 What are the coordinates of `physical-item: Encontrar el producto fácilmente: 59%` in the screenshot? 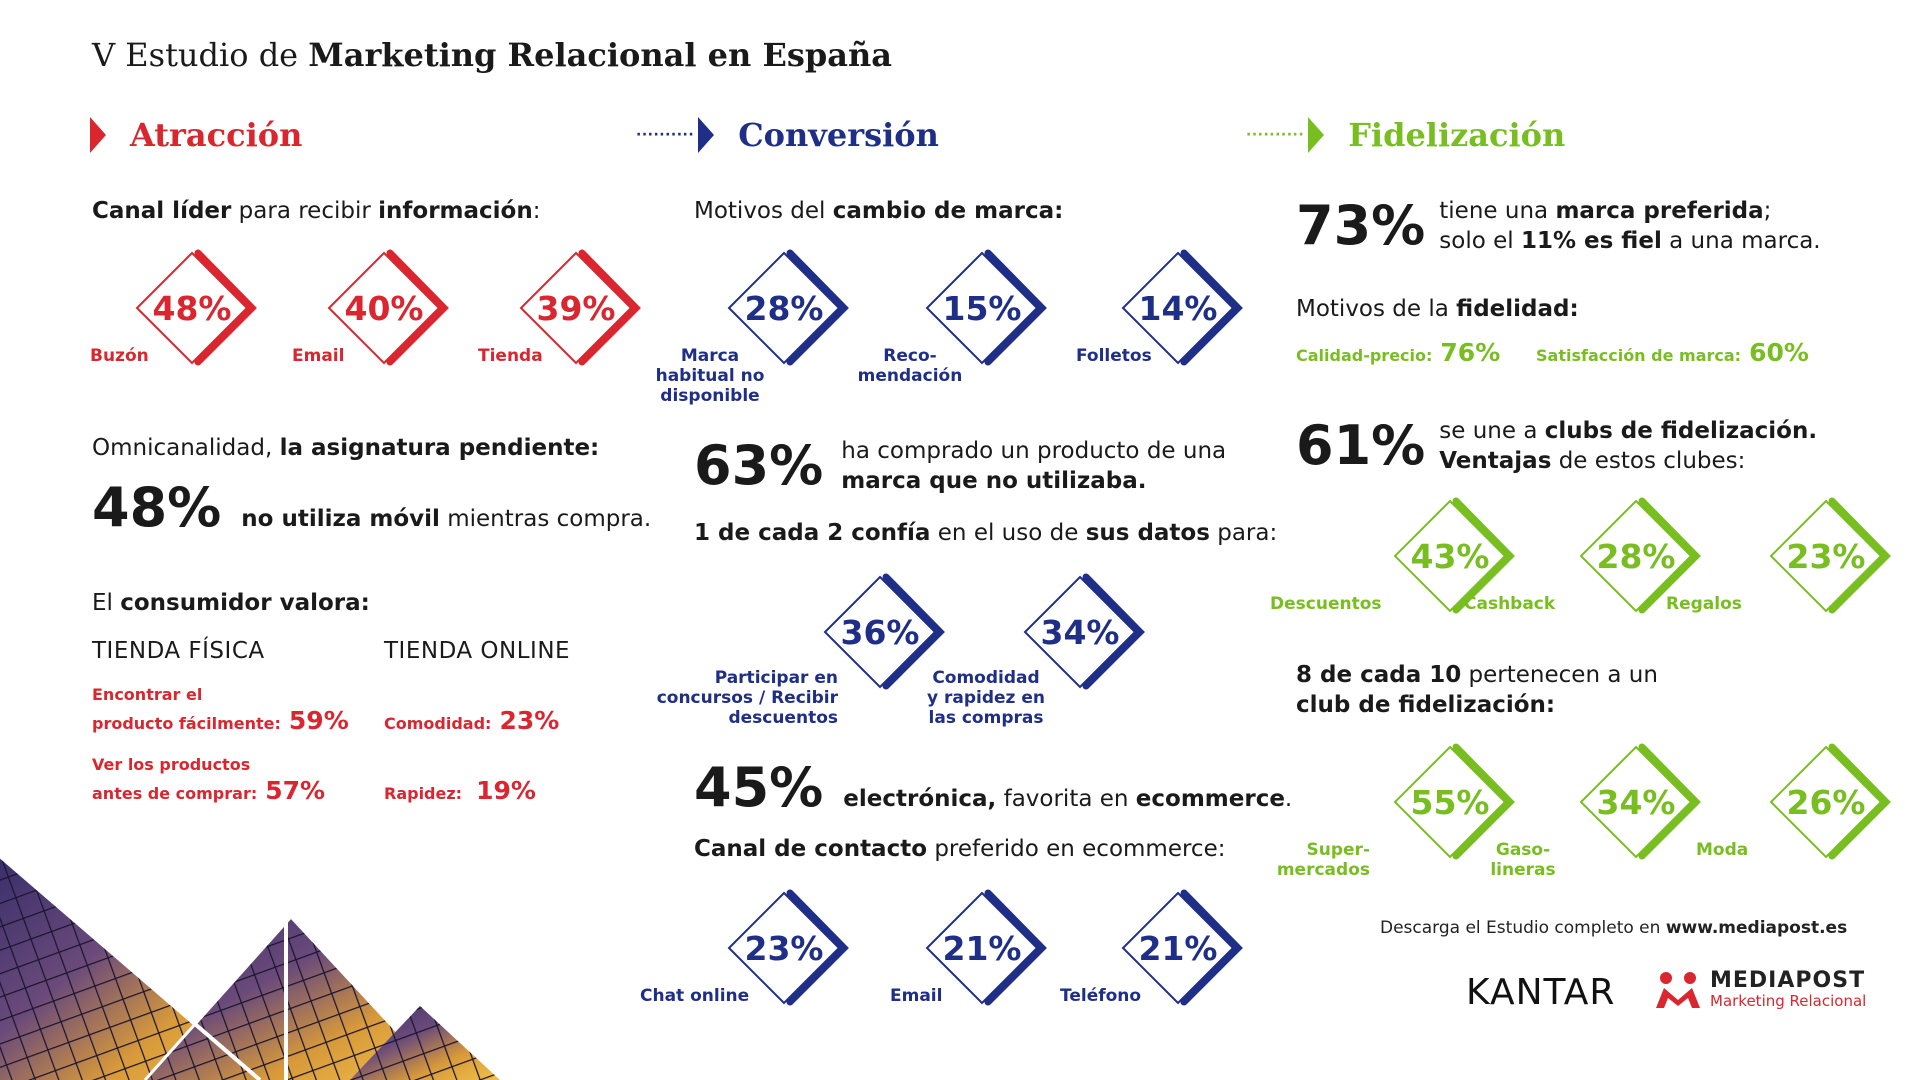 It's located at (220, 710).